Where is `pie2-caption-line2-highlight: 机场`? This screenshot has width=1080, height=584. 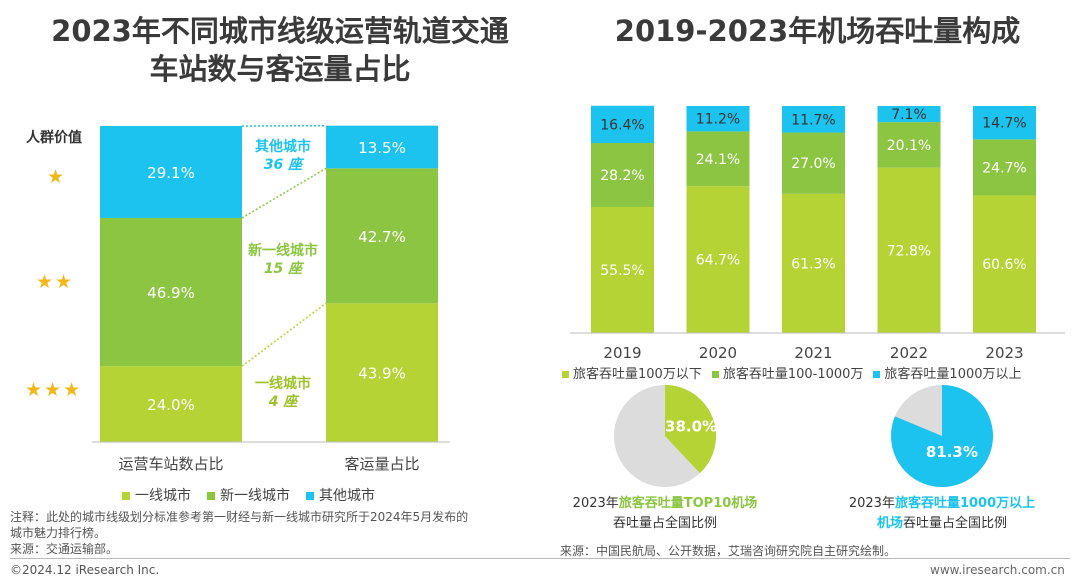 pie2-caption-line2-highlight: 机场 is located at coordinates (889, 523).